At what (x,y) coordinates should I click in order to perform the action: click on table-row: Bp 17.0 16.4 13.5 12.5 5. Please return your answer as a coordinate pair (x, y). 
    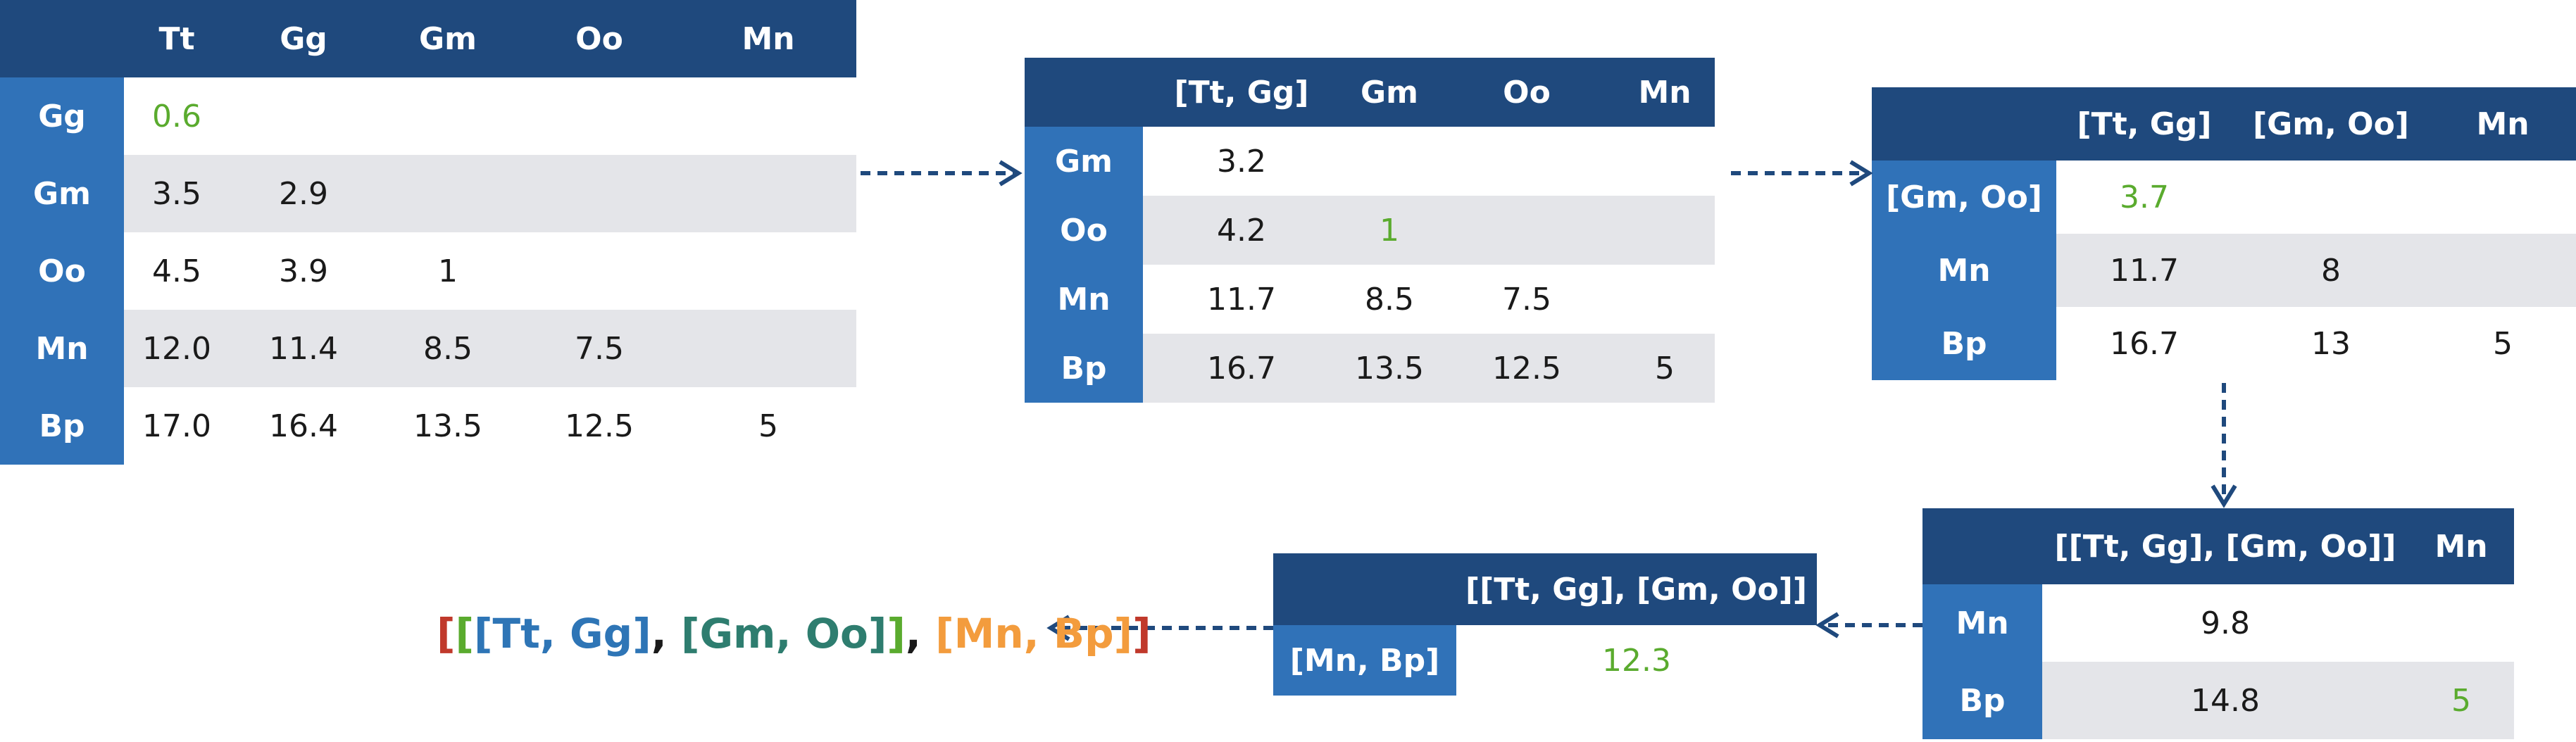
    Looking at the image, I should click on (428, 426).